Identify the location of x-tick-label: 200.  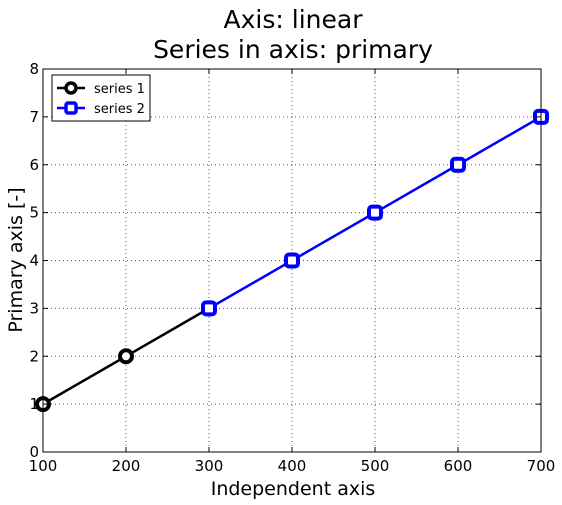
(126, 466).